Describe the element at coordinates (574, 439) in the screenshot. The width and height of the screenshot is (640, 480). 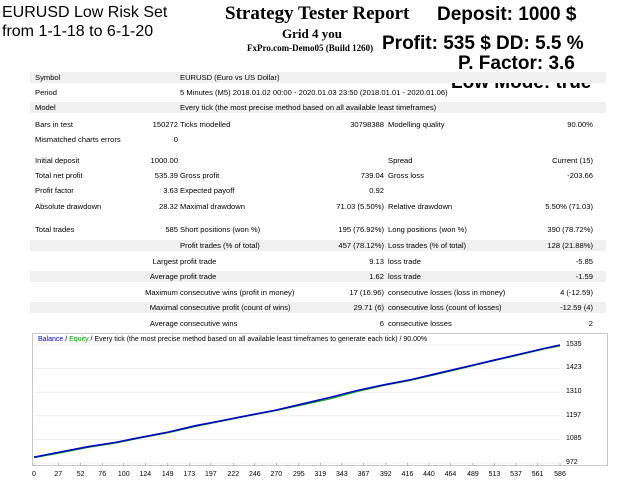
I see `y-tick-label: 1085` at that location.